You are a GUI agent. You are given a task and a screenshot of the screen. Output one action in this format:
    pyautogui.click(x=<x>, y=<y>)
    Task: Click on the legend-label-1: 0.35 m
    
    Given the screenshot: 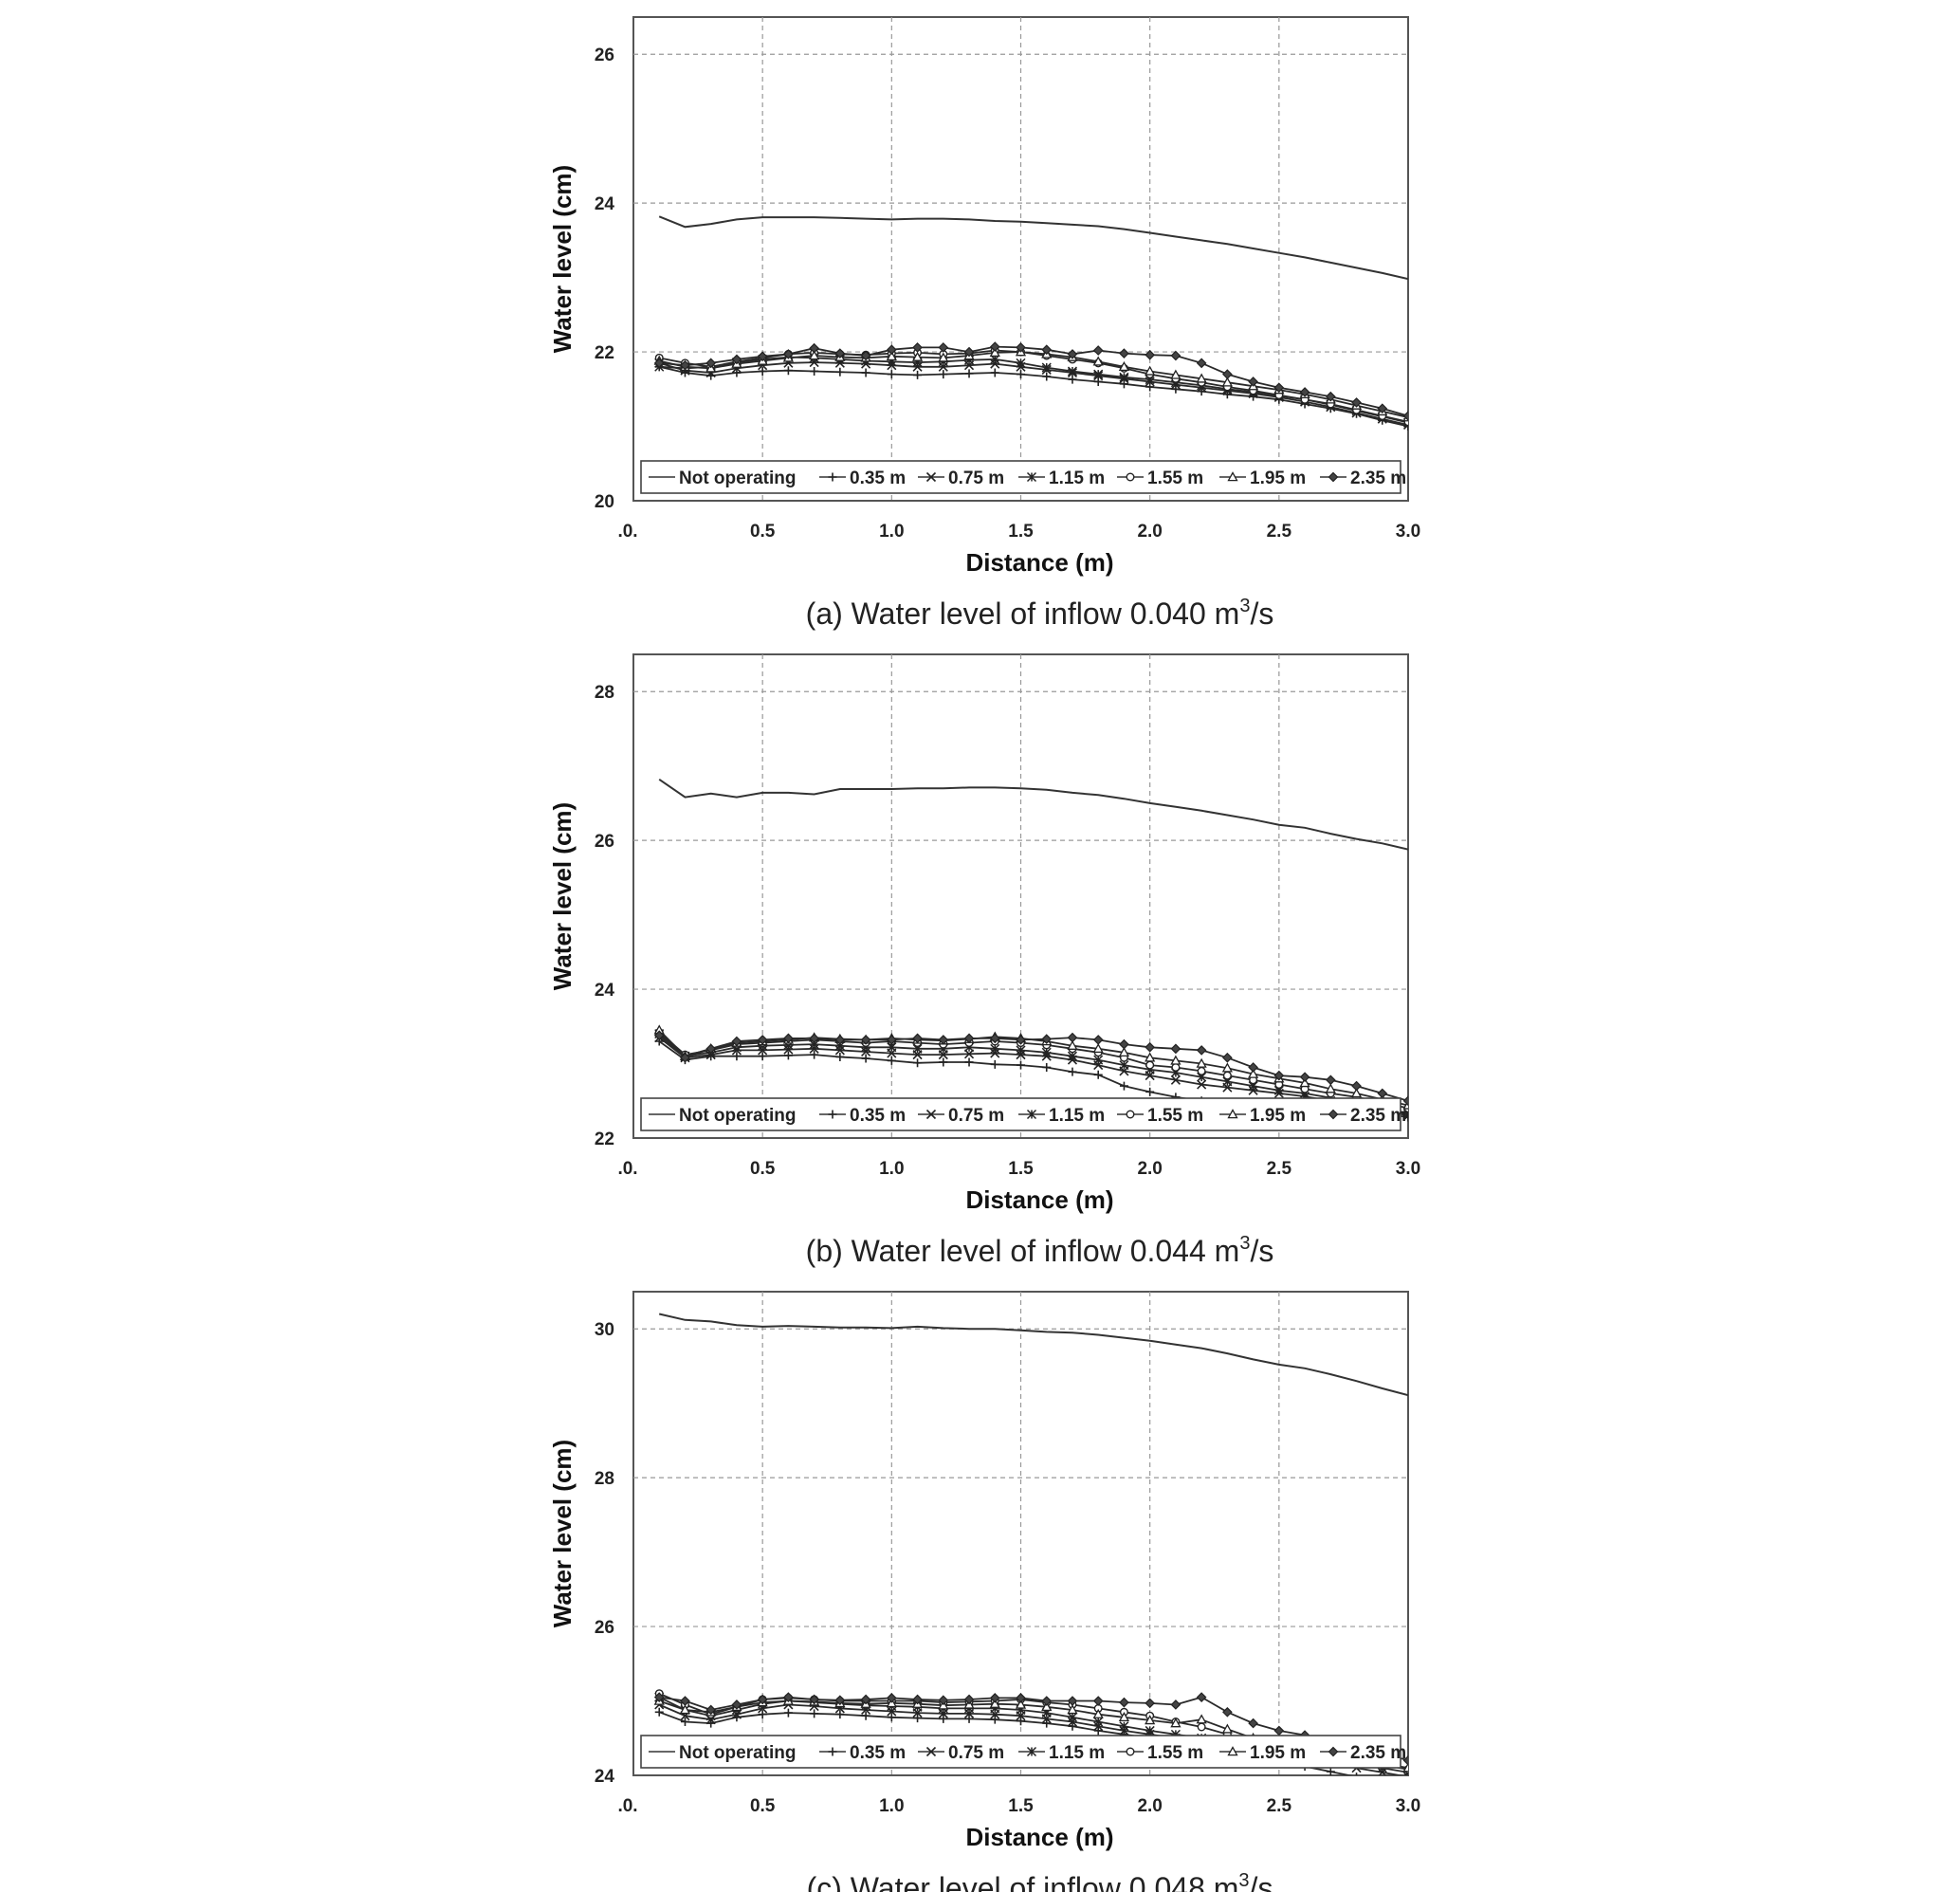 What is the action you would take?
    pyautogui.click(x=878, y=1116)
    